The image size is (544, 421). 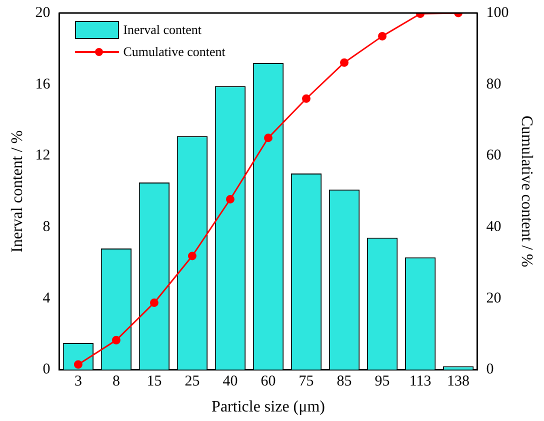 I want to click on y-tick-label: 8, so click(x=46, y=227).